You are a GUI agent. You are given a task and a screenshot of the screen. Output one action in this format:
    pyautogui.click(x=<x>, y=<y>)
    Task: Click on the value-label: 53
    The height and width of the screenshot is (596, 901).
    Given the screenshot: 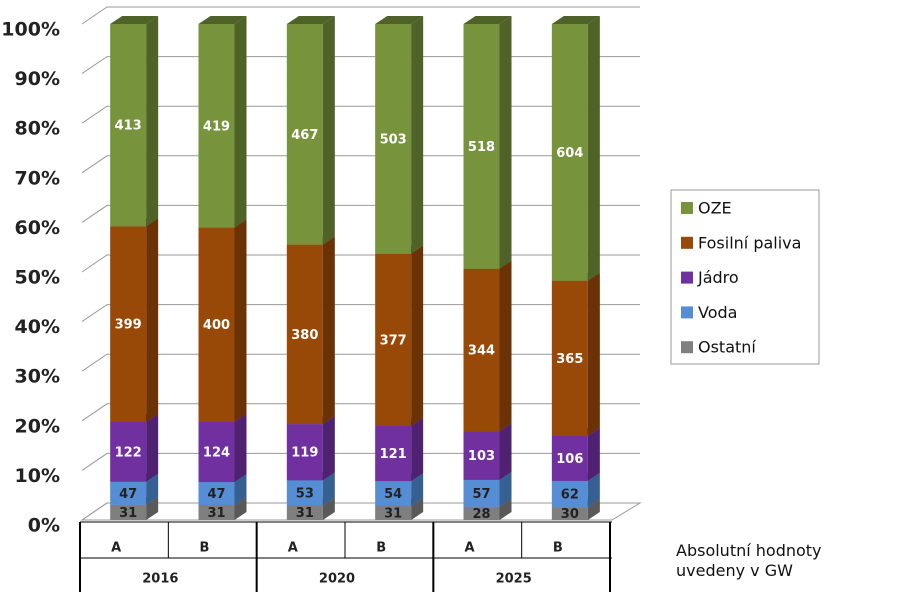 What is the action you would take?
    pyautogui.click(x=305, y=493)
    